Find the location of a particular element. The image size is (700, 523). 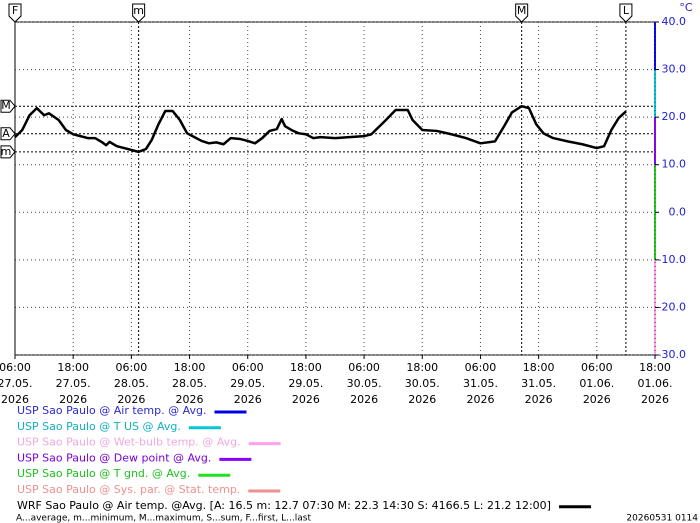

legend-label: USP Sao Paulo @ Dew point @ Avg. is located at coordinates (114, 457).